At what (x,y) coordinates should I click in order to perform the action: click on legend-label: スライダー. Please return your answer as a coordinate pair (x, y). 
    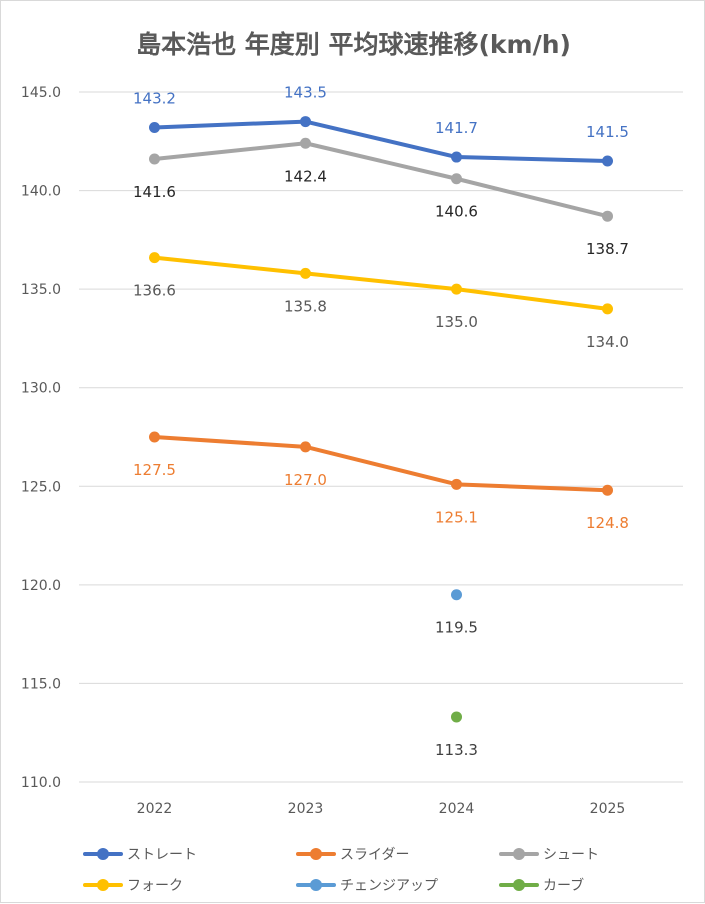
    Looking at the image, I should click on (375, 855).